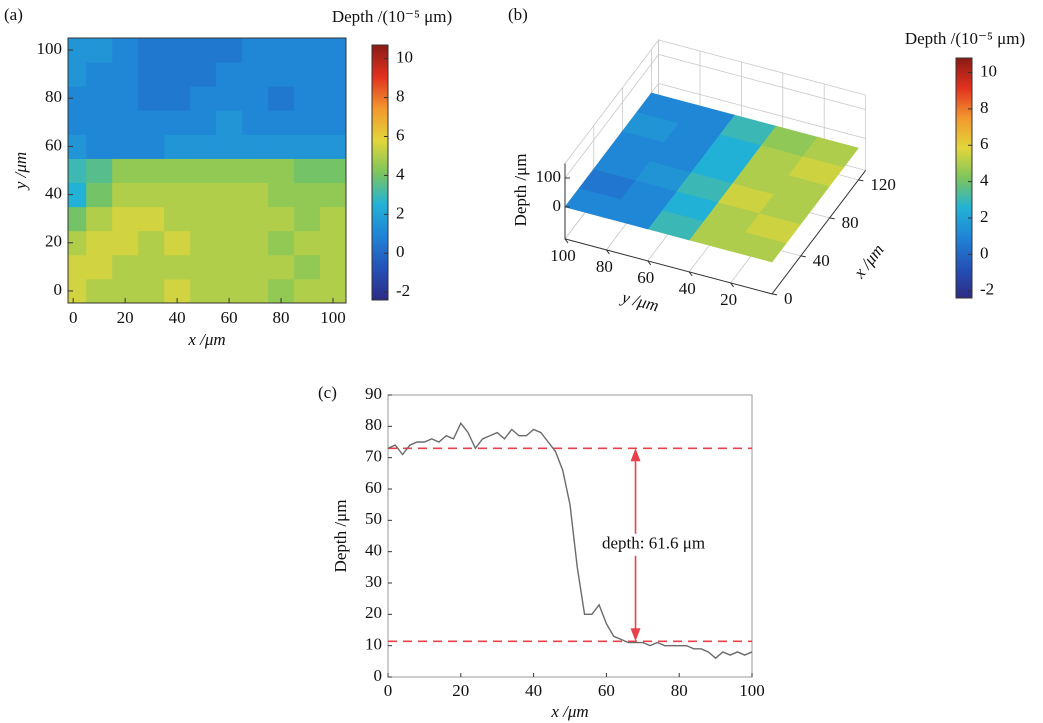 The height and width of the screenshot is (723, 1043). I want to click on annotation: depth: 61.6 μm, so click(653, 543).